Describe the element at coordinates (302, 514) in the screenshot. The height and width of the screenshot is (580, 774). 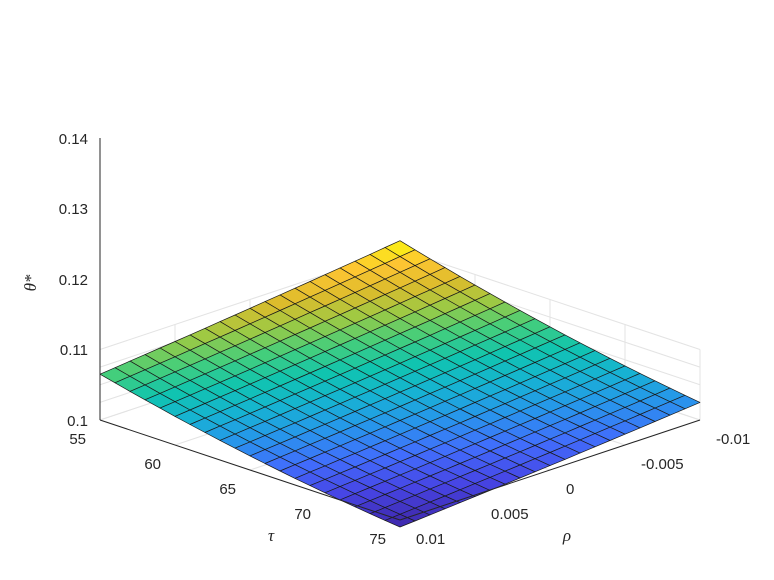
I see `y-tick-label: 70` at that location.